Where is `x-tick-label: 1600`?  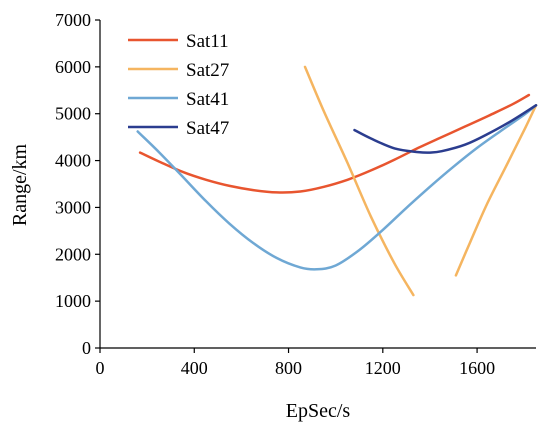 x-tick-label: 1600 is located at coordinates (477, 368).